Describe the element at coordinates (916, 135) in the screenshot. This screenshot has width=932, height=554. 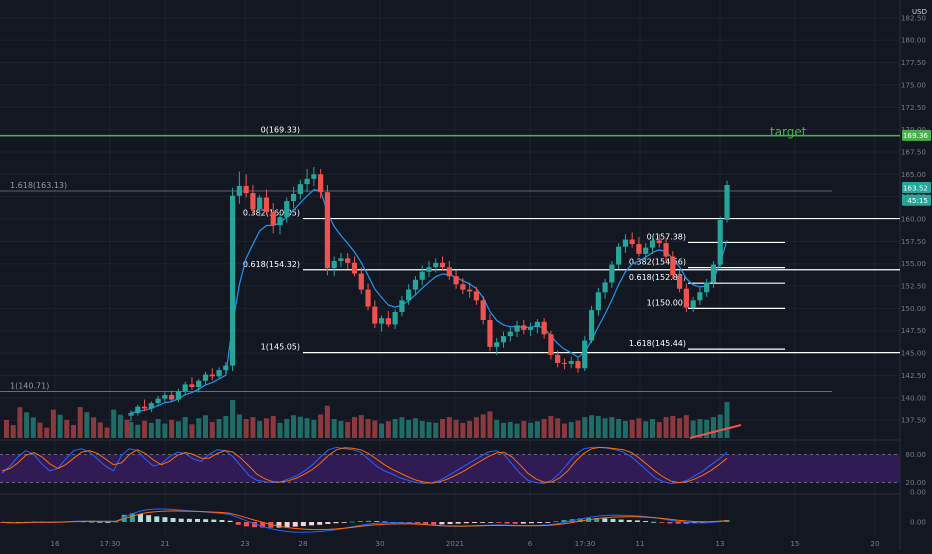
I see `price-tag-label: 169.36` at that location.